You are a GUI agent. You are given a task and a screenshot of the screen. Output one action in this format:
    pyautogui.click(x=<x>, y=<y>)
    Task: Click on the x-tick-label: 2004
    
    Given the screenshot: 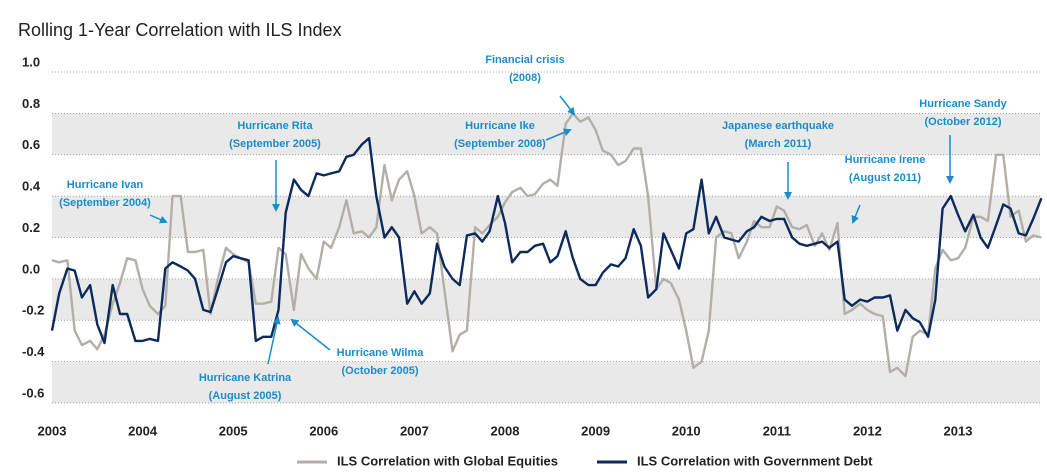 What is the action you would take?
    pyautogui.click(x=143, y=430)
    